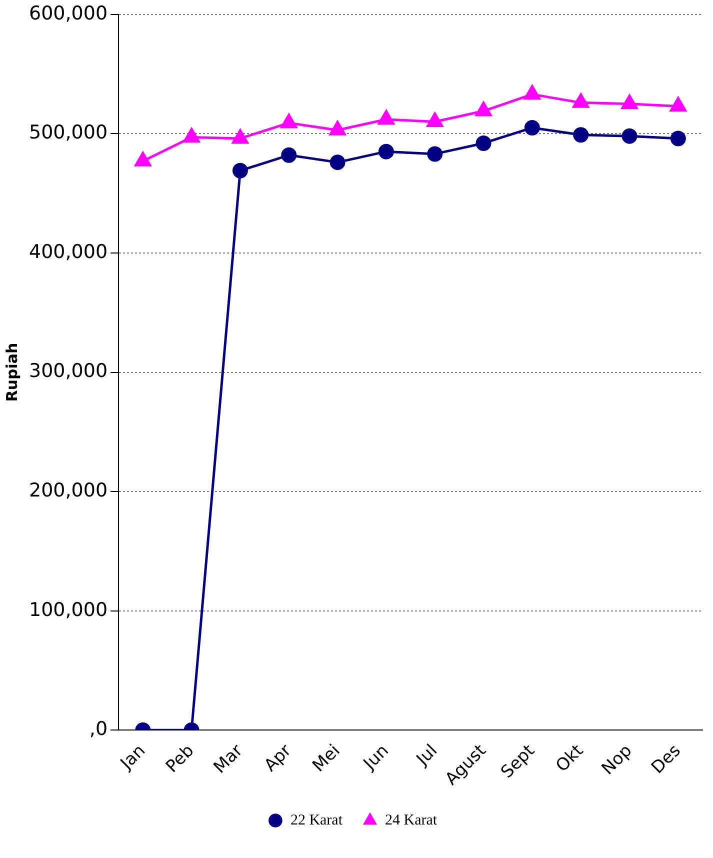 This screenshot has width=713, height=858. Describe the element at coordinates (617, 759) in the screenshot. I see `x-tick-label: Nop` at that location.